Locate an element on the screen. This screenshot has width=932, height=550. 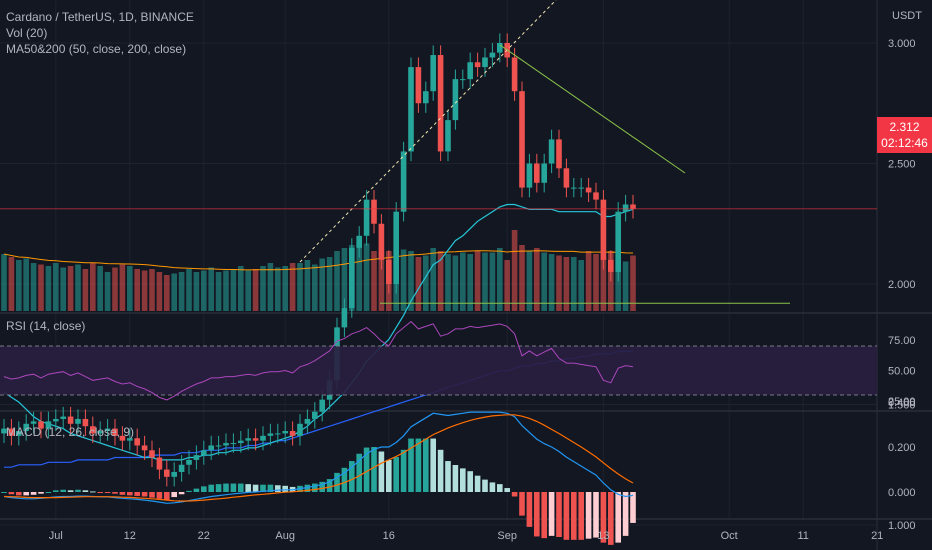
time-tick-label: 16 is located at coordinates (389, 536).